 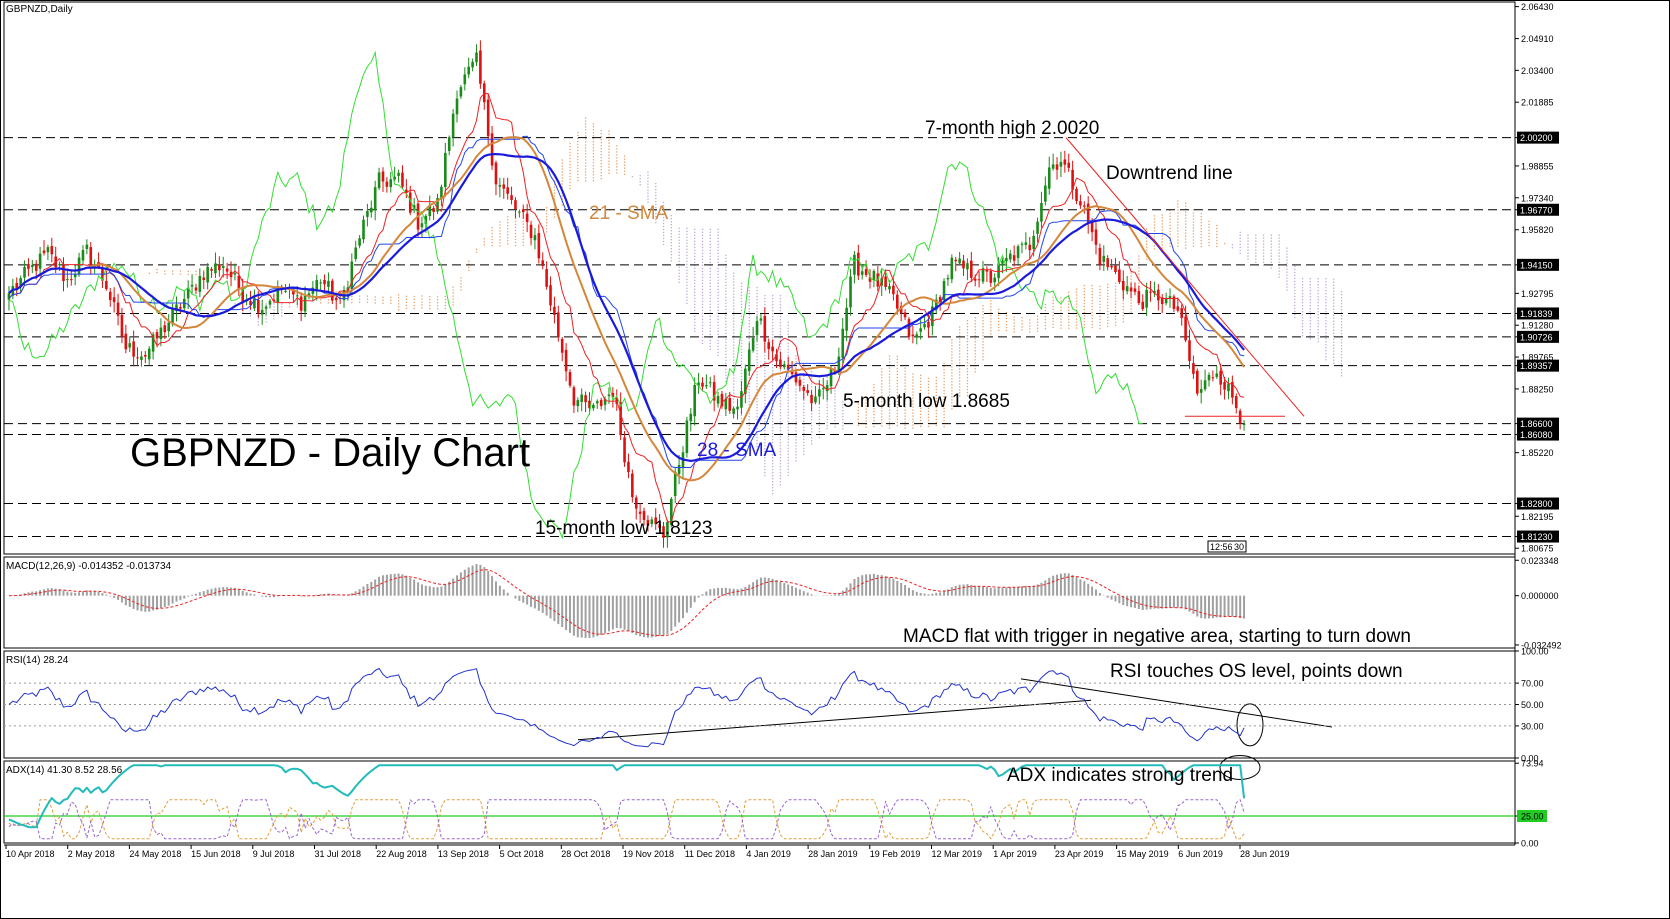 I want to click on macd-tick-label: 0.000000, so click(x=1540, y=596).